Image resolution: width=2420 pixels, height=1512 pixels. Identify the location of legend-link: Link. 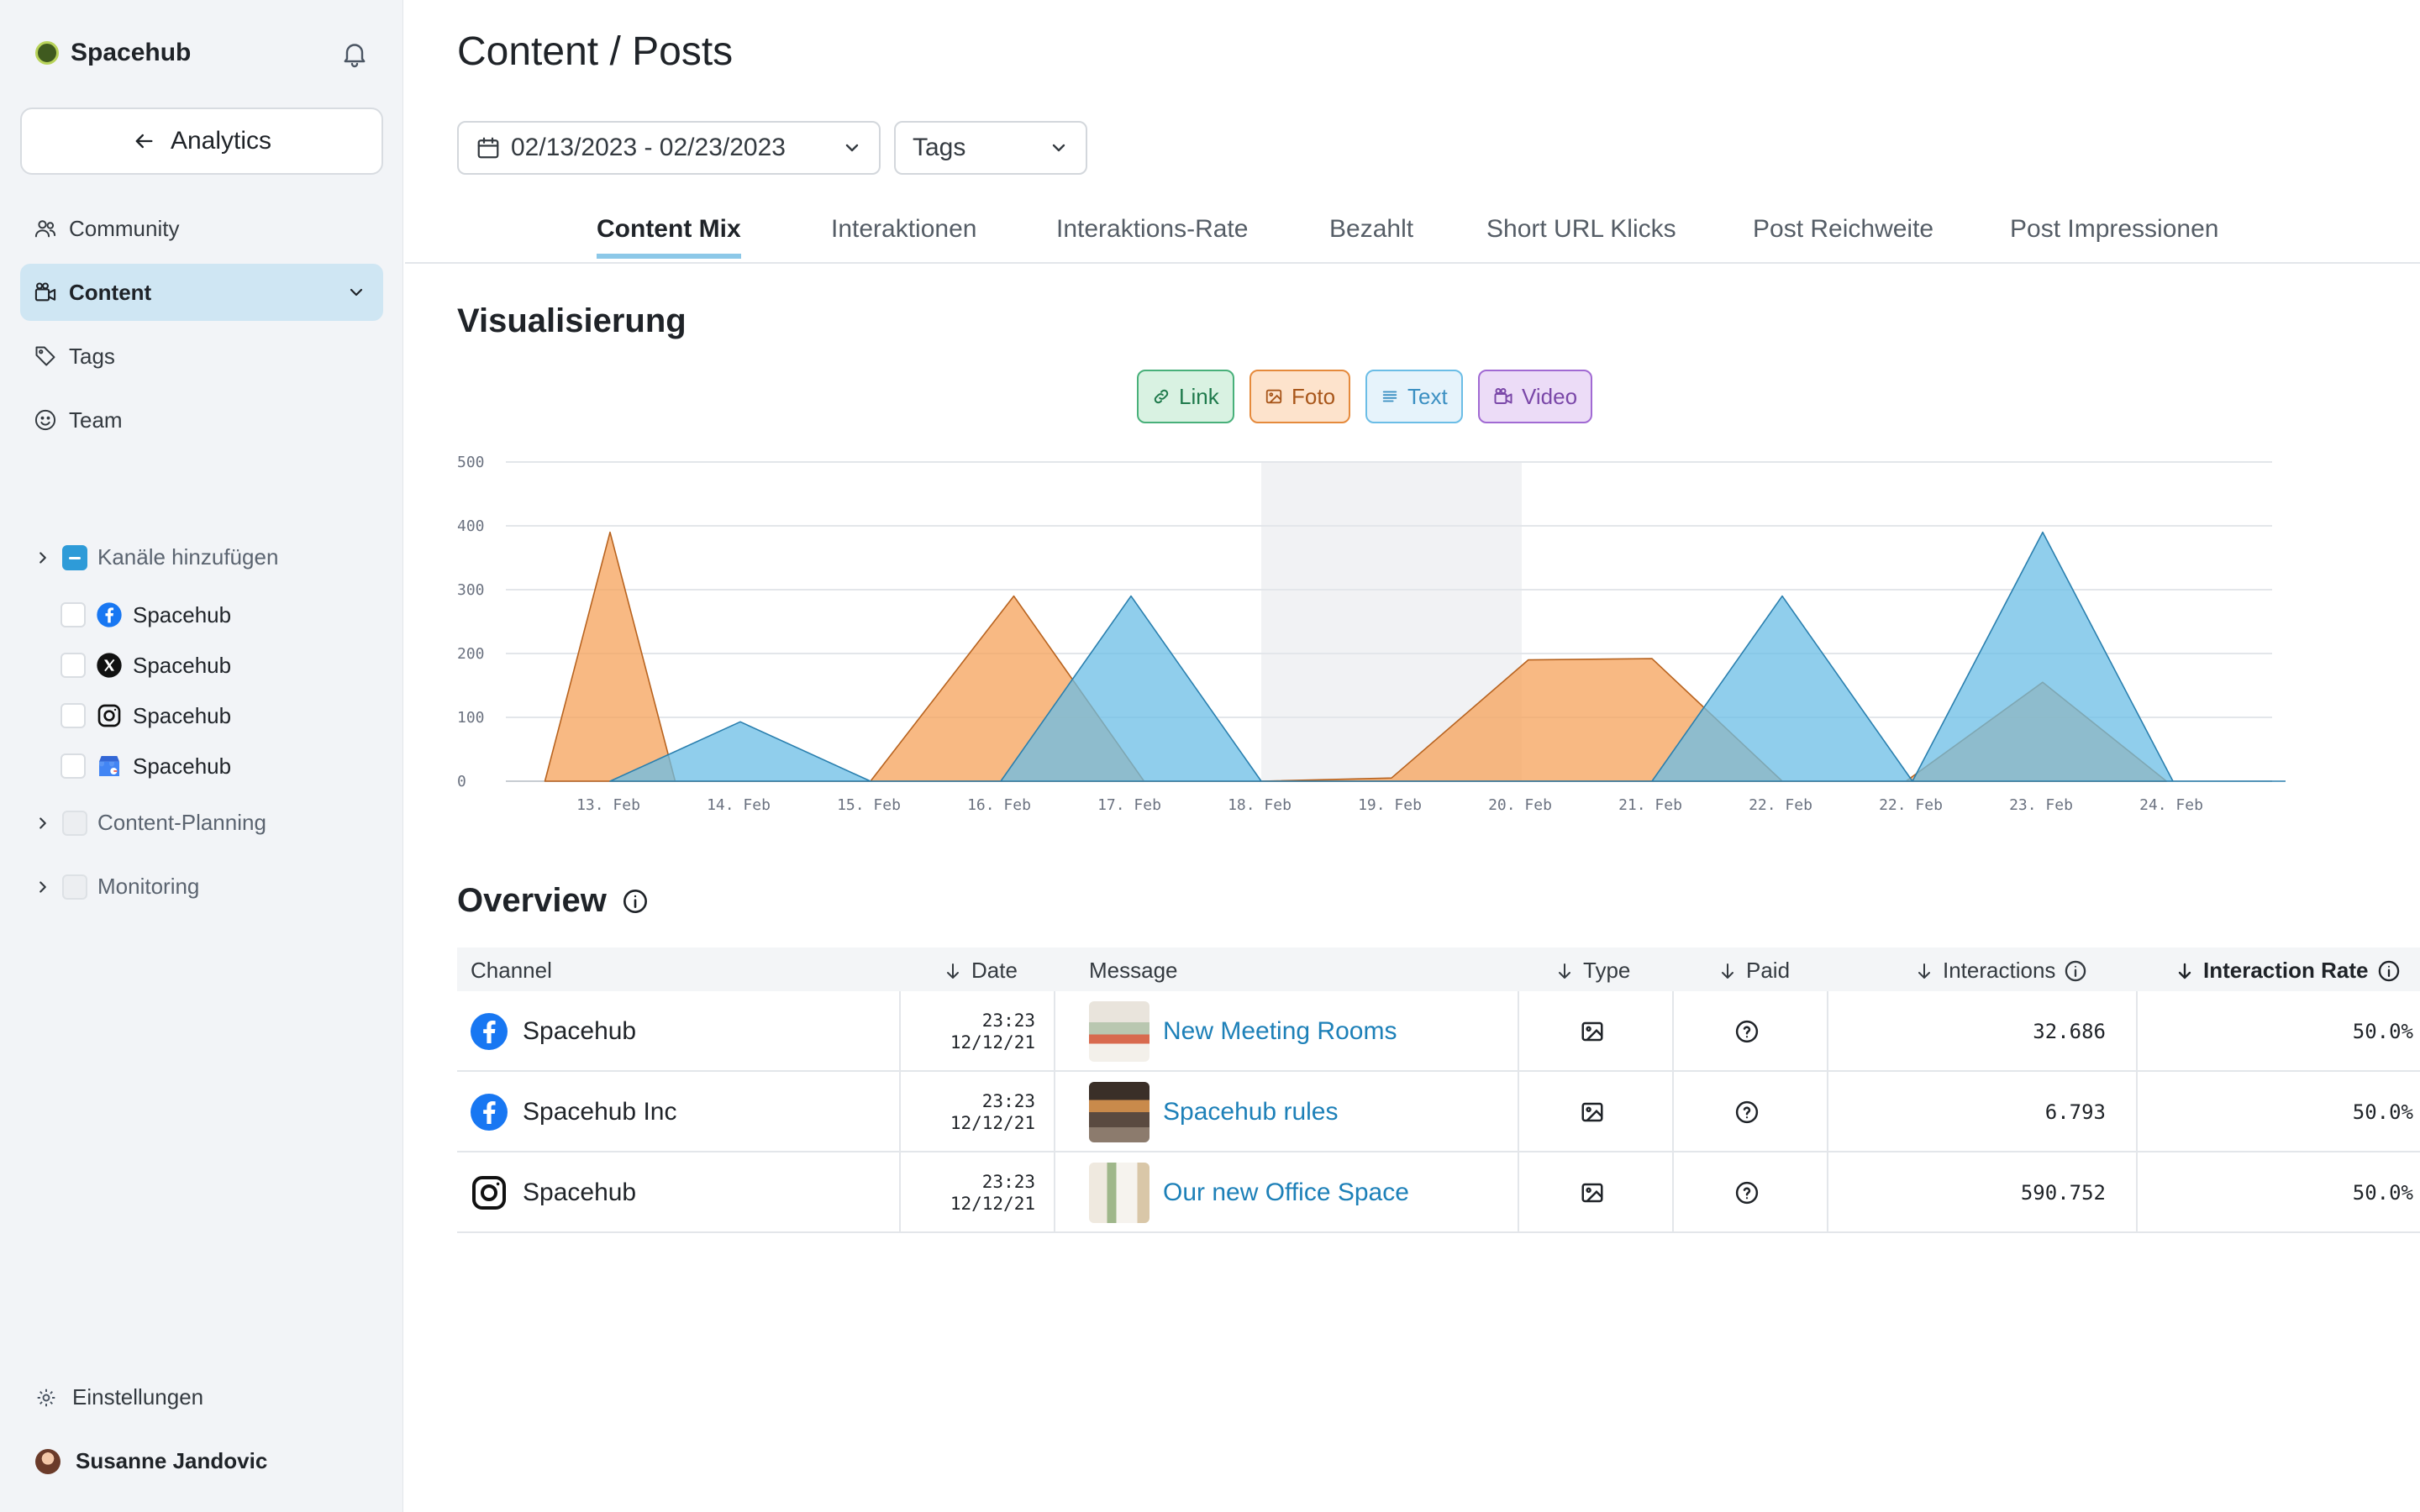
(1185, 396).